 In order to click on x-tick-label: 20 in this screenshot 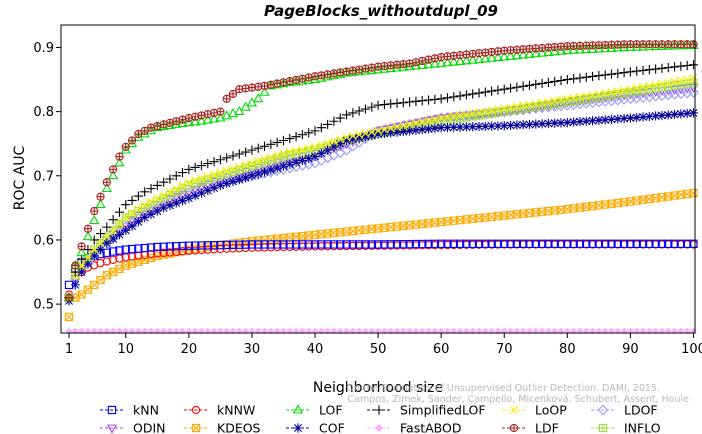, I will do `click(189, 349)`.